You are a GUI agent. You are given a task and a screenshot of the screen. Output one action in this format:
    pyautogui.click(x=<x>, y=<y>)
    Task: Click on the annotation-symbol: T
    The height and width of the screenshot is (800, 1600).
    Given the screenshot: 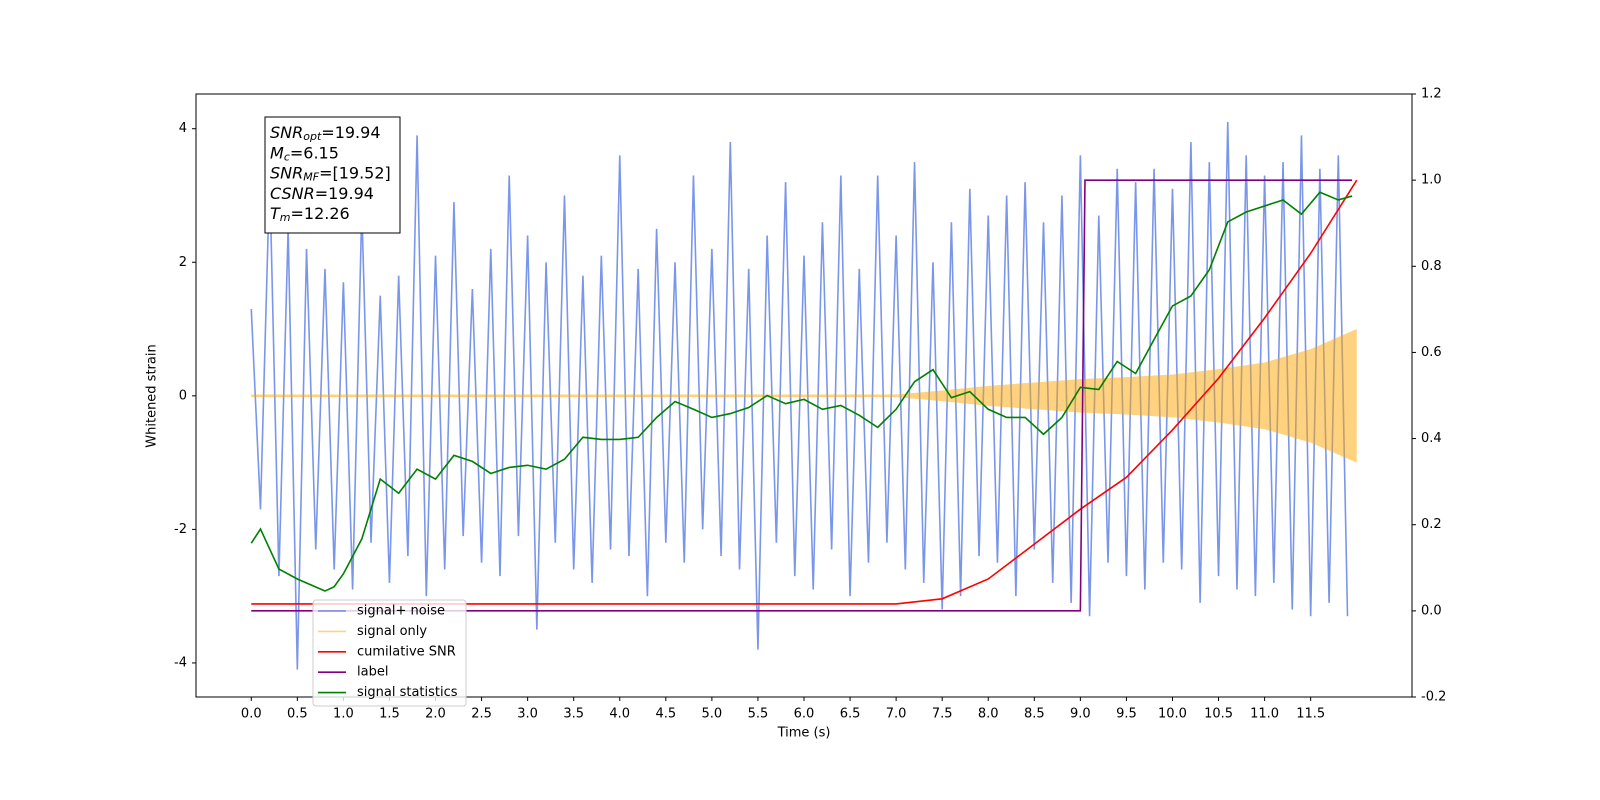 What is the action you would take?
    pyautogui.click(x=275, y=213)
    